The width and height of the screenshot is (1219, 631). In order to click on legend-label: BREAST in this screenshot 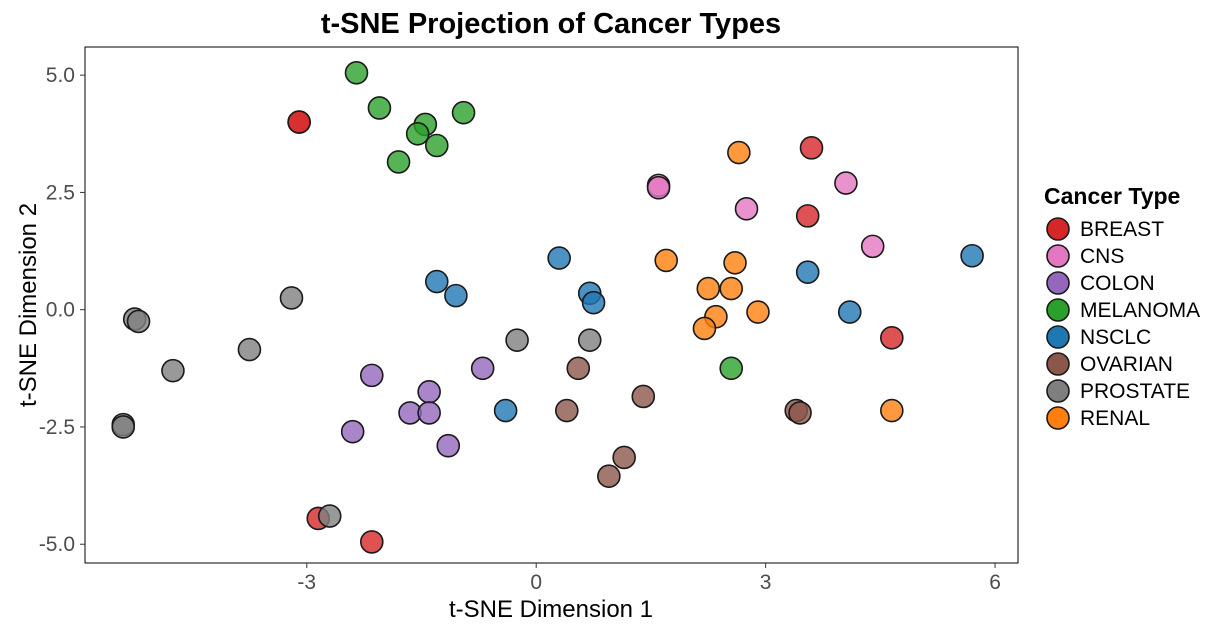, I will do `click(1122, 229)`.